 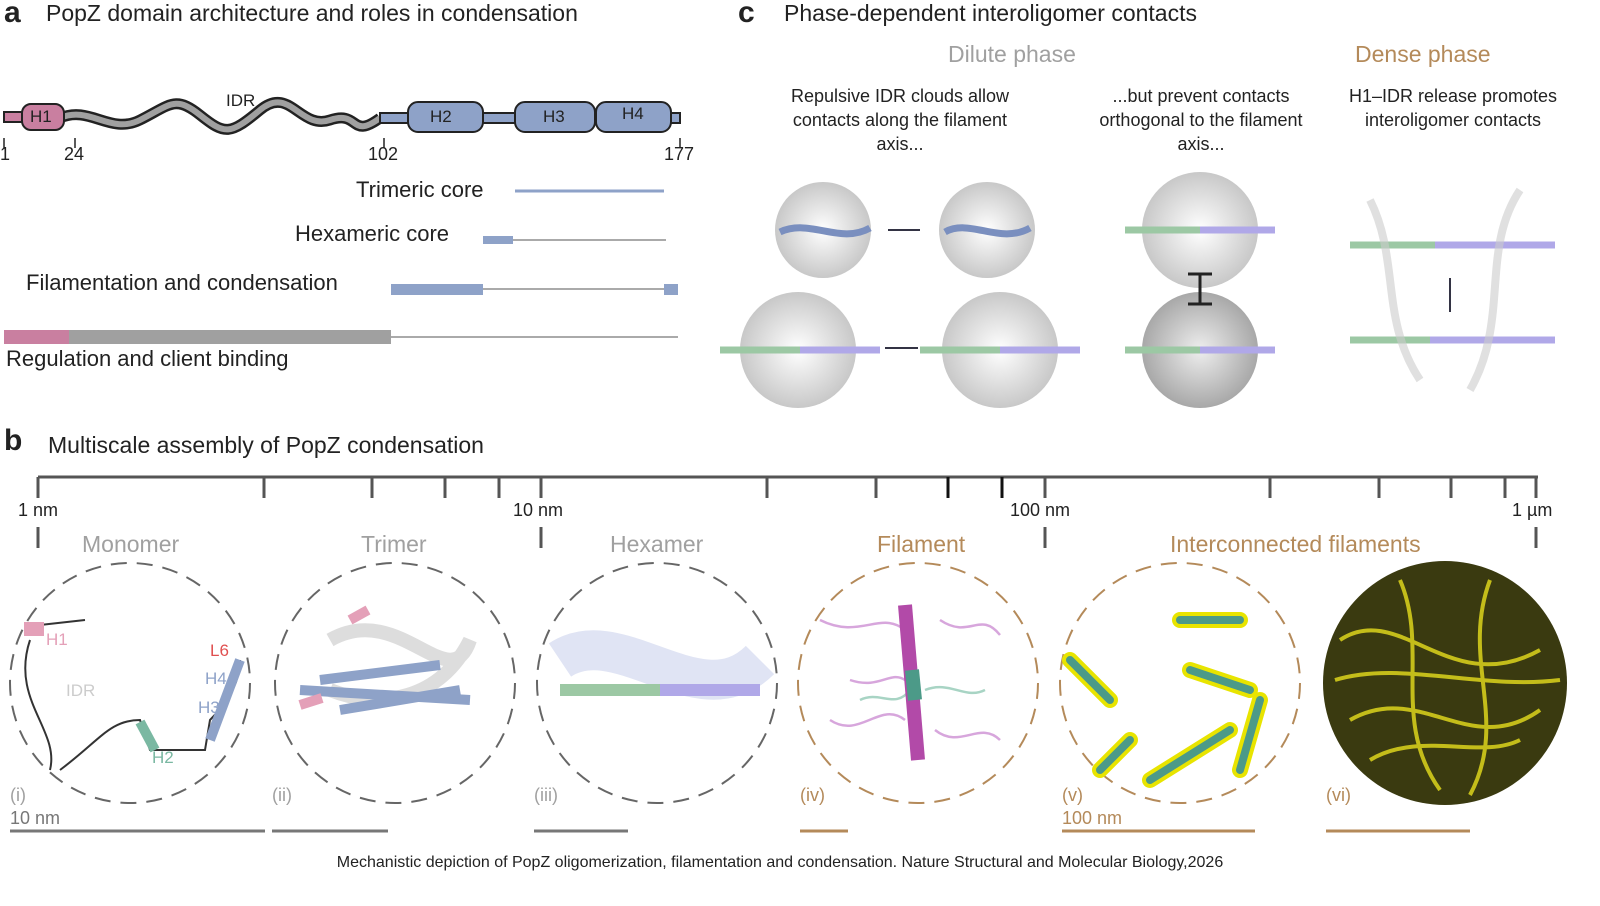 What do you see at coordinates (341, 266) in the screenshot?
I see `role-bars` at bounding box center [341, 266].